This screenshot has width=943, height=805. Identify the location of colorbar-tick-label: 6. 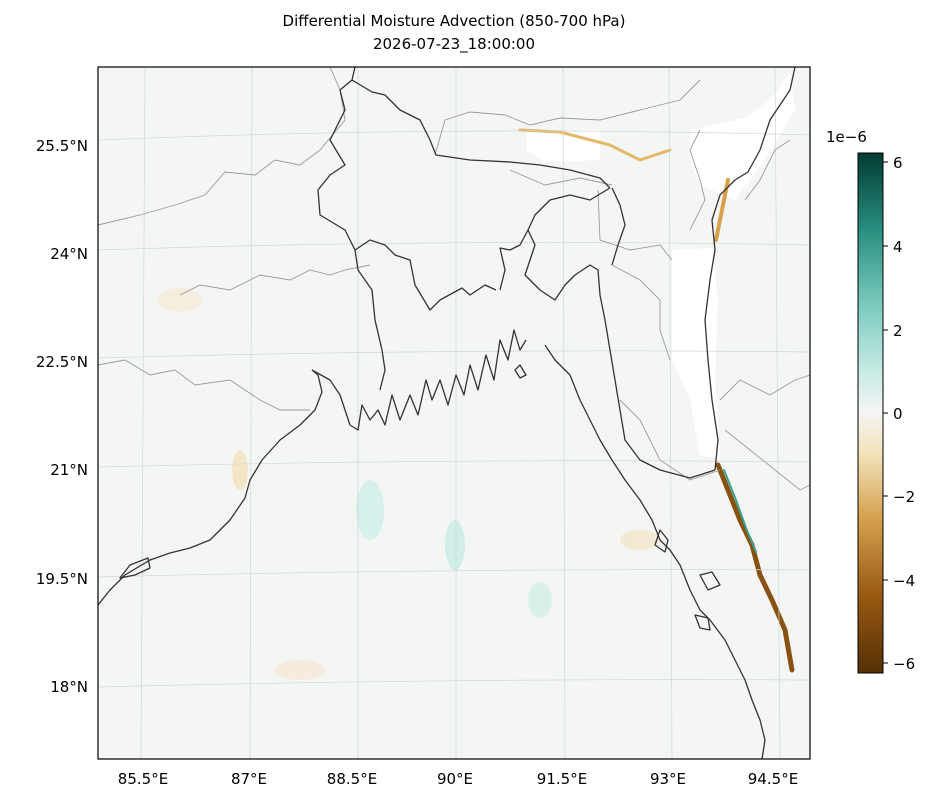
(898, 163).